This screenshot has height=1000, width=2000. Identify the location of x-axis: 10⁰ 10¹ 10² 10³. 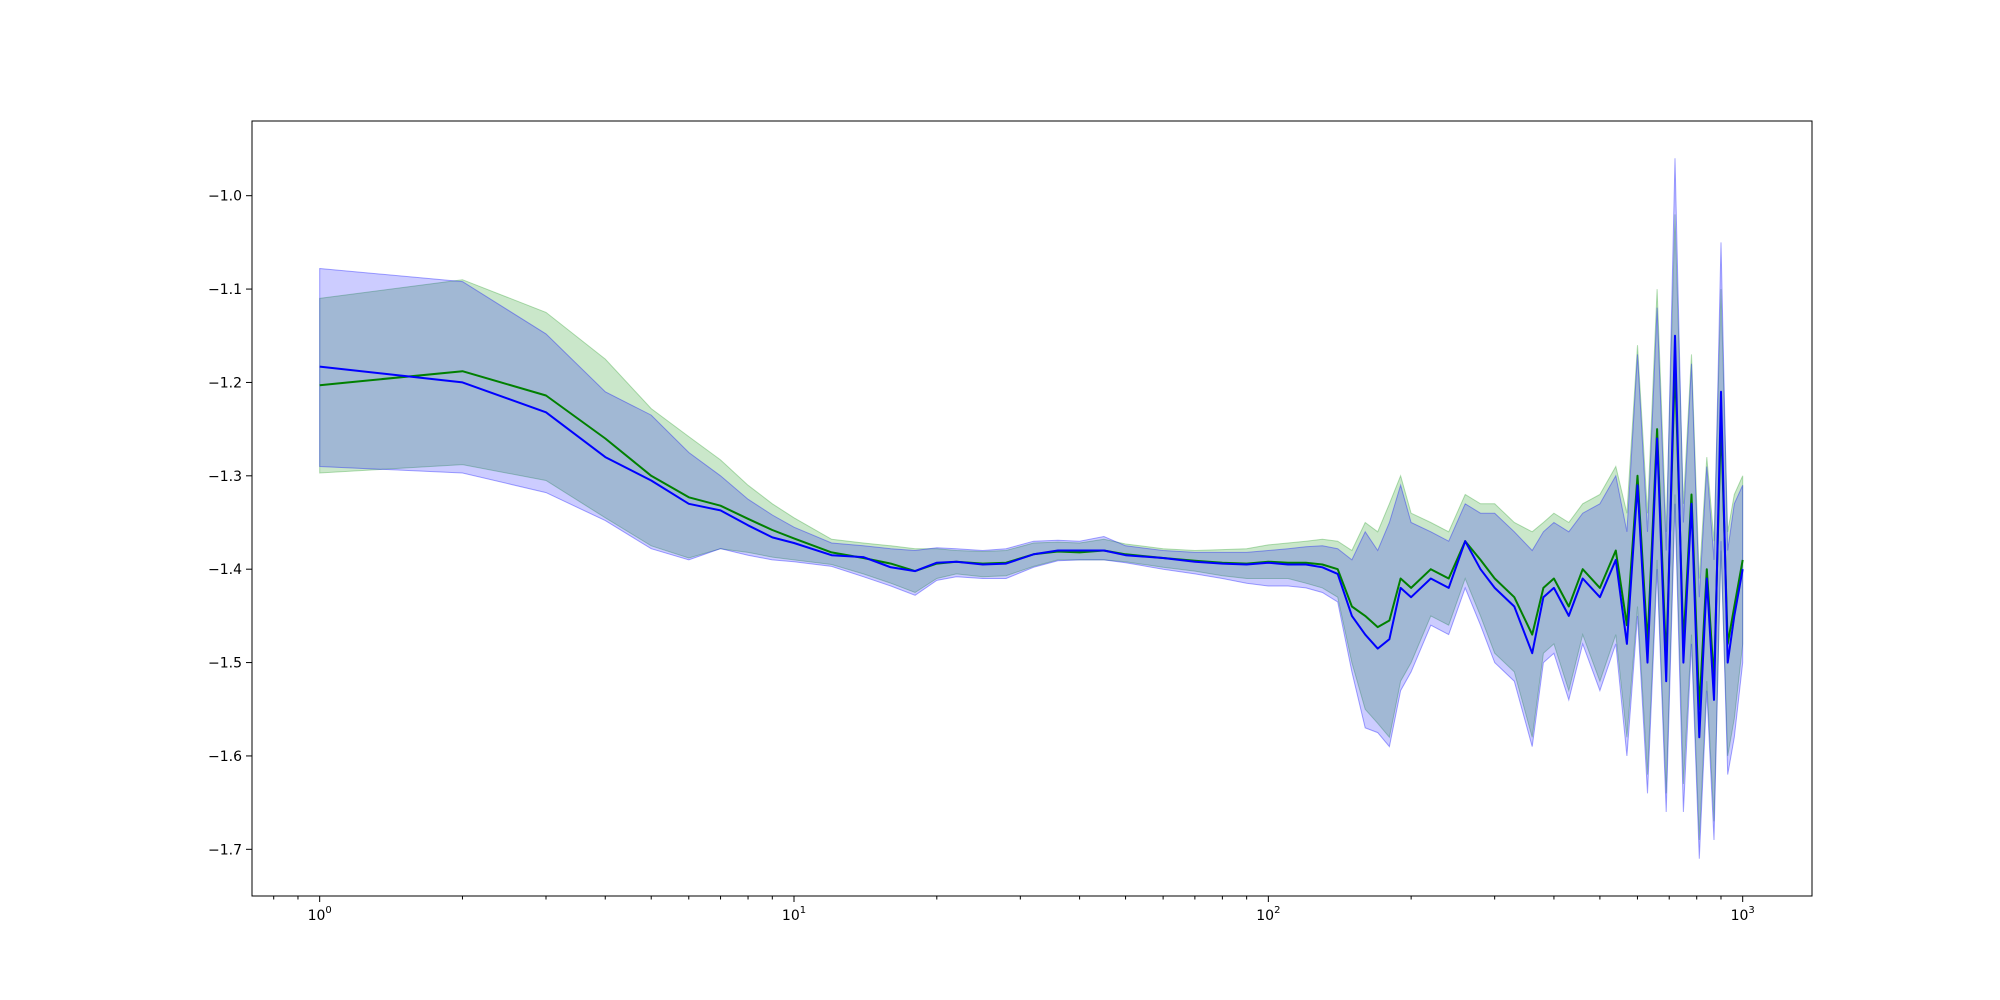
(1014, 910).